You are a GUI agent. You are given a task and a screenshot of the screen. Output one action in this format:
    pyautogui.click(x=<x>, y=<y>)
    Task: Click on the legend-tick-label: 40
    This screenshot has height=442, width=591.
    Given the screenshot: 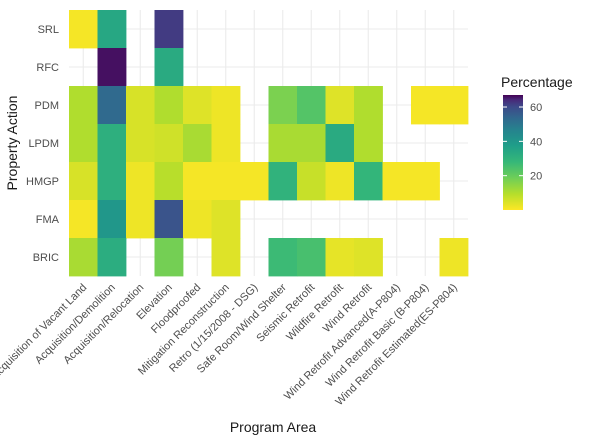 What is the action you would take?
    pyautogui.click(x=536, y=142)
    